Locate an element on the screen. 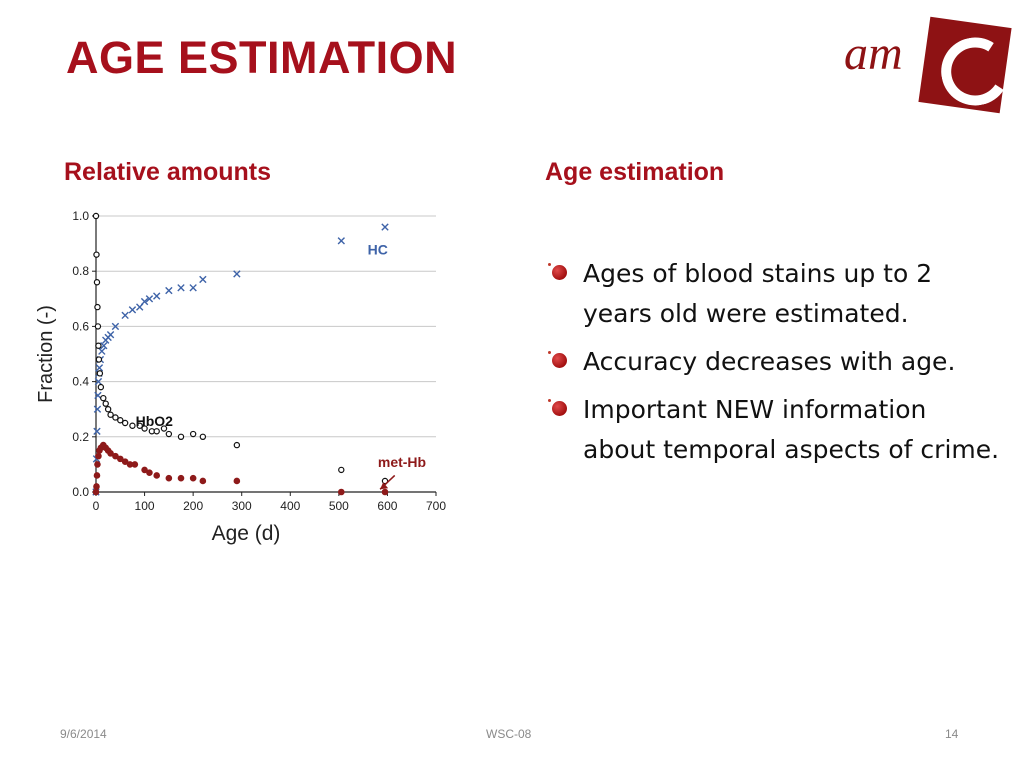 The height and width of the screenshot is (768, 1024). x-tick-label: 700 is located at coordinates (436, 506).